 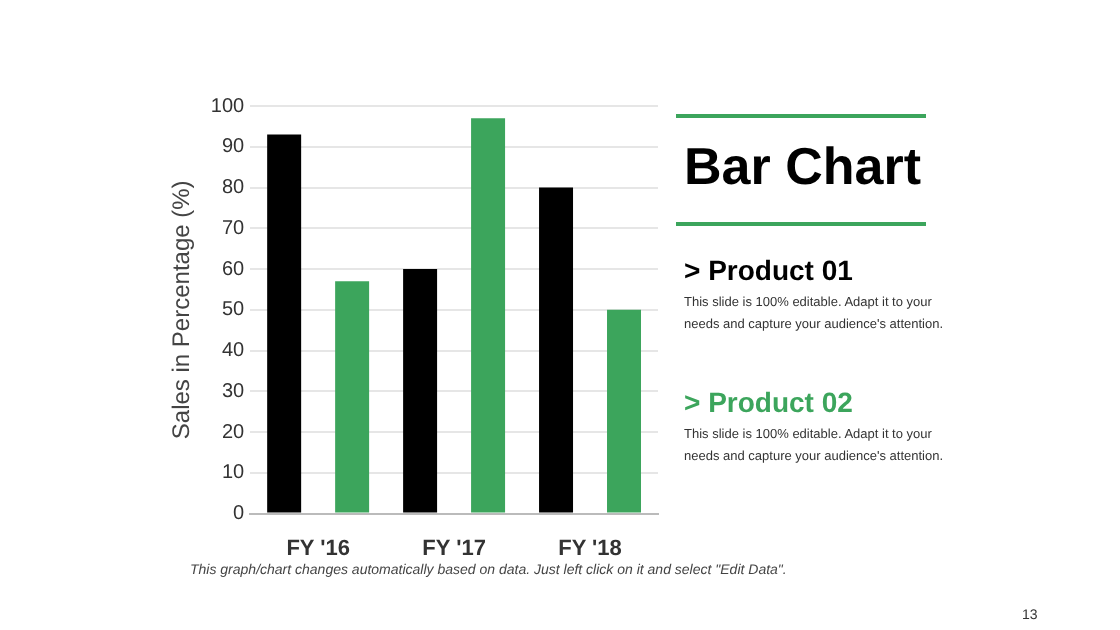 I want to click on y-tick-label: 0, so click(x=239, y=514).